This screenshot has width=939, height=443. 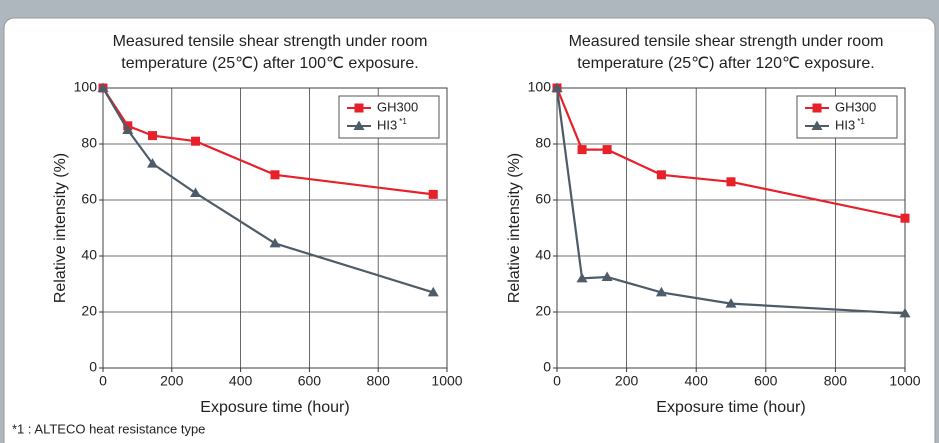 I want to click on chart-title: temperature (25℃) after 120℃ exposure., so click(x=725, y=63).